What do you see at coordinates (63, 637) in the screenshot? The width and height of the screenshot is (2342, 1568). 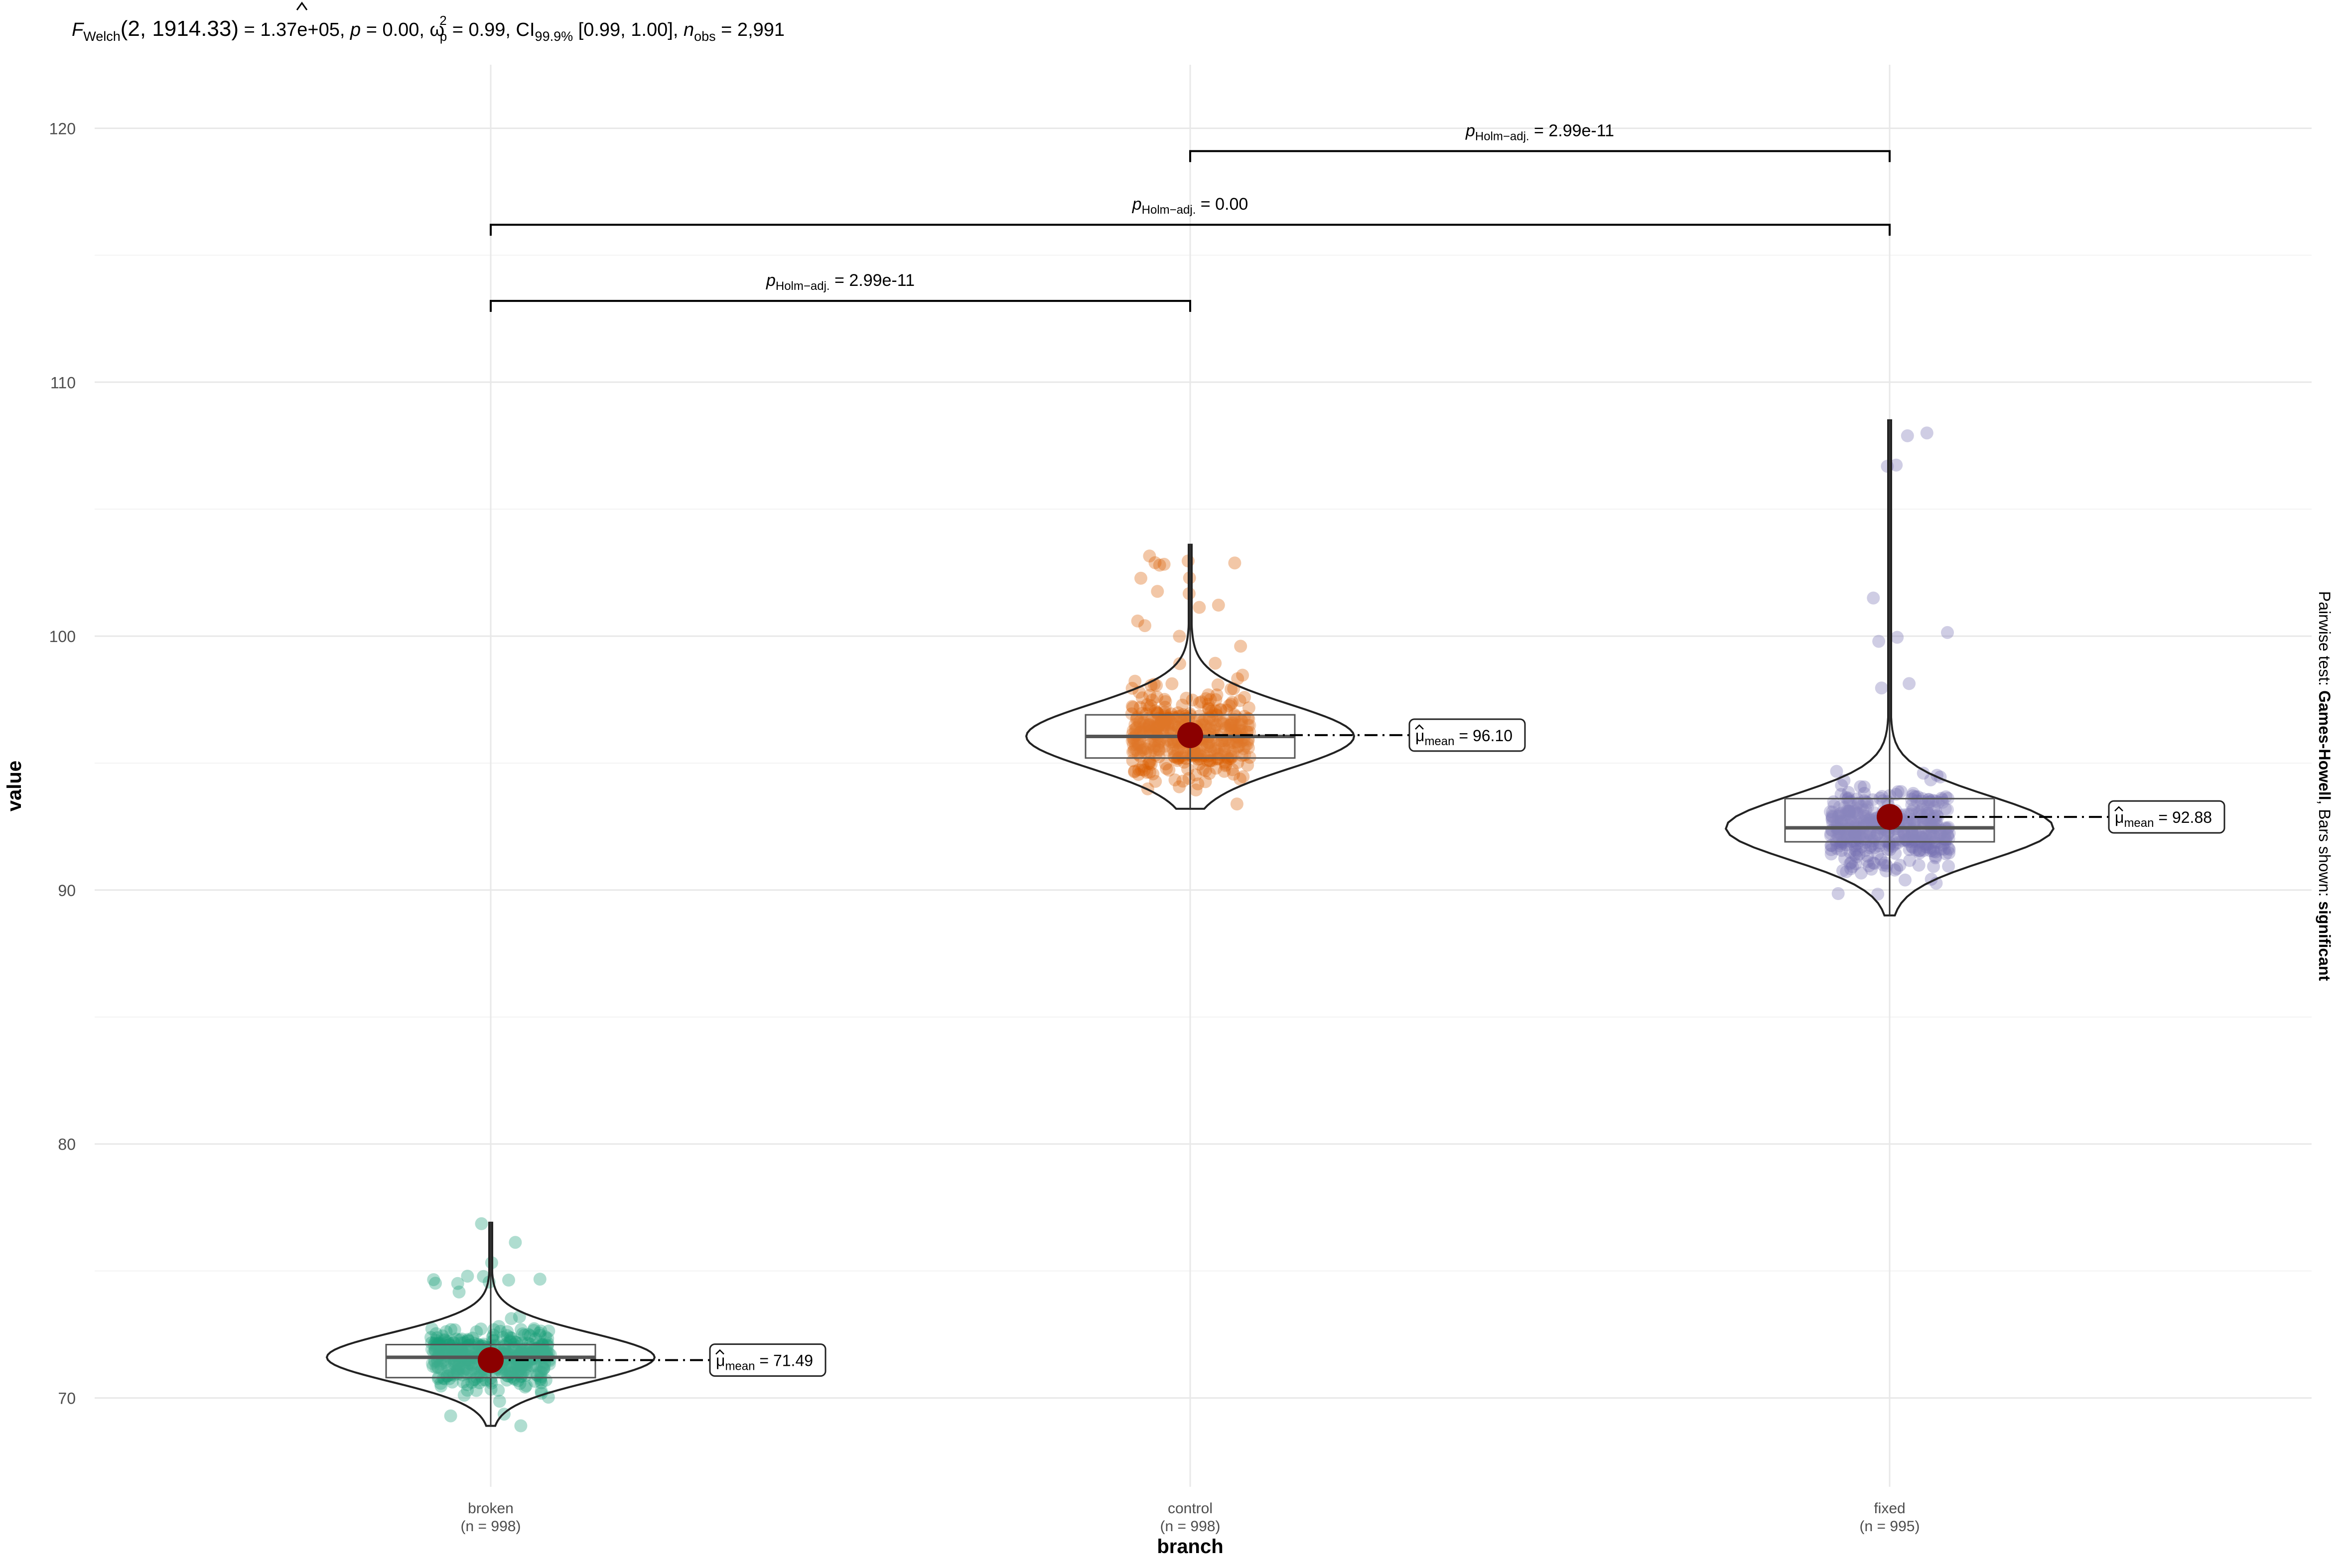 I see `y-tick-label: 100` at bounding box center [63, 637].